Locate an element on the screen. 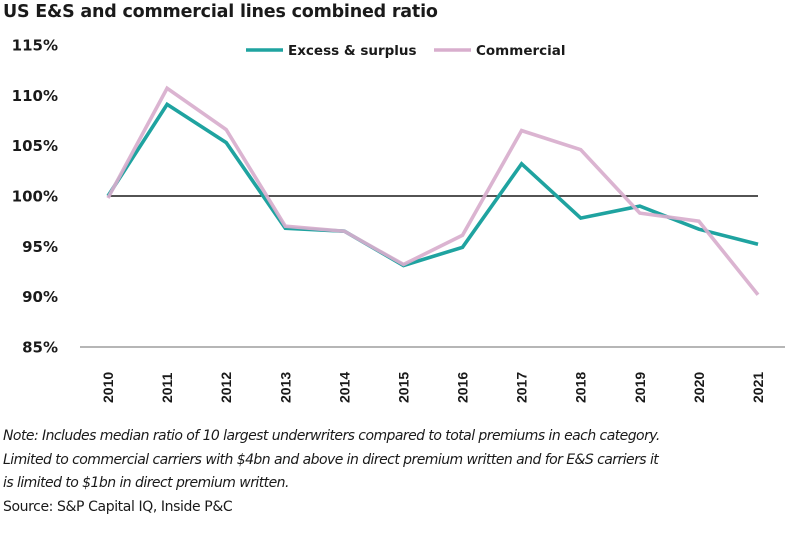 The width and height of the screenshot is (800, 535). x-tick-label: 2021 is located at coordinates (758, 387).